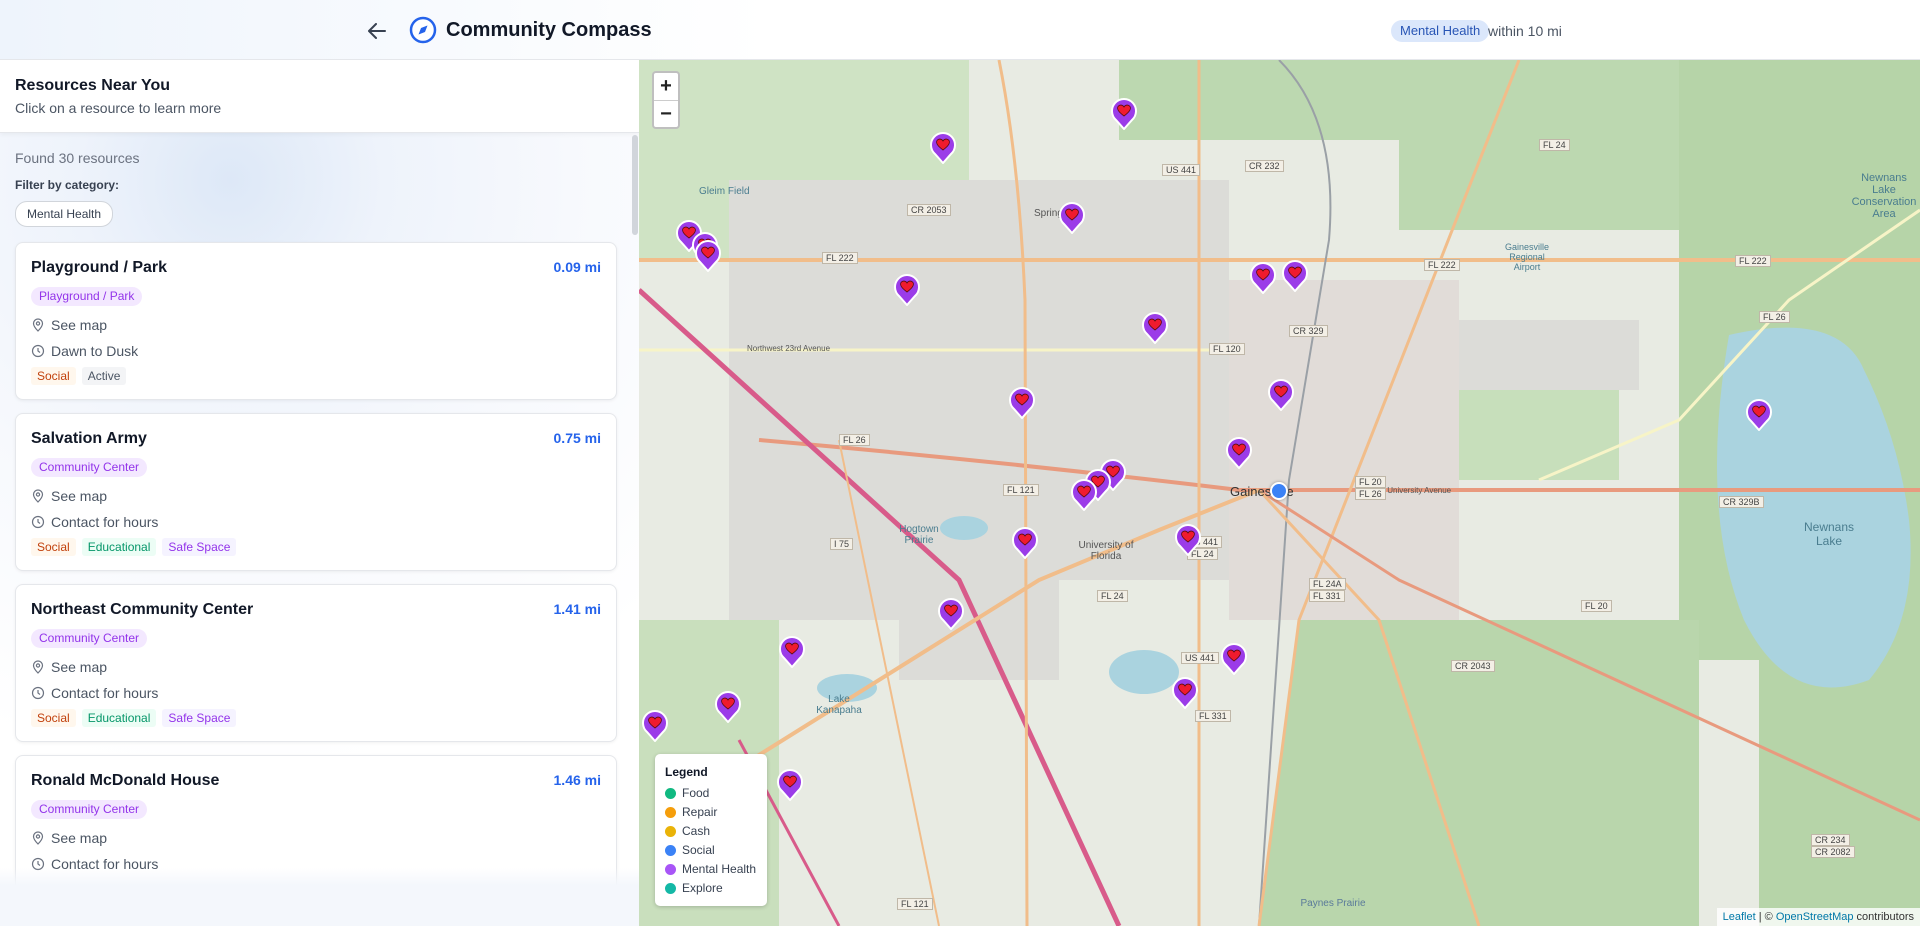 The image size is (1920, 926). What do you see at coordinates (64, 214) in the screenshot?
I see `category-chip-mental-health: Mental Health` at bounding box center [64, 214].